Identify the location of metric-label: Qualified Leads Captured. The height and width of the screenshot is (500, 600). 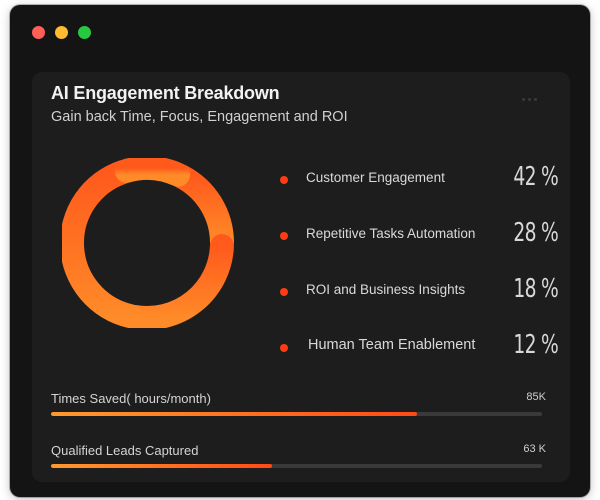
(125, 450).